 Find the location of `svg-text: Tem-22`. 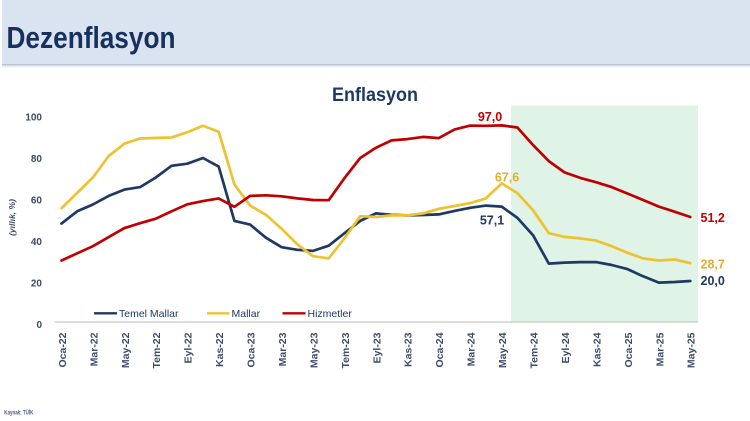

svg-text: Tem-22 is located at coordinates (157, 350).